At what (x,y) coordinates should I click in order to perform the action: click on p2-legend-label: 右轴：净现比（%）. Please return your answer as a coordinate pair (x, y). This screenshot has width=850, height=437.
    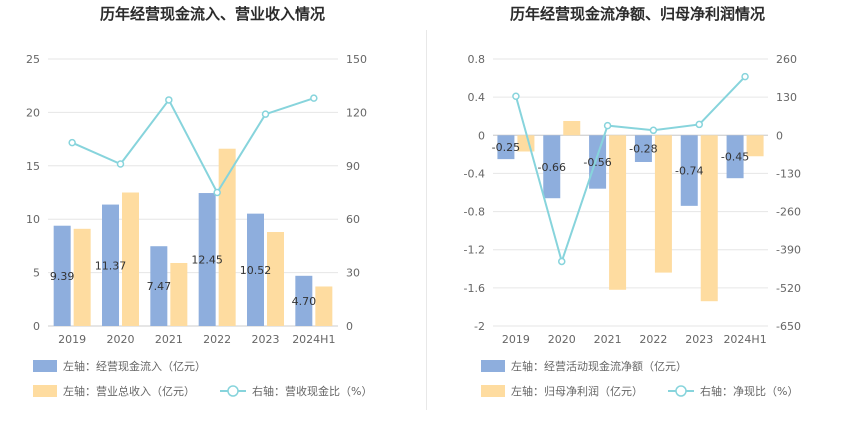
    Looking at the image, I should click on (749, 391).